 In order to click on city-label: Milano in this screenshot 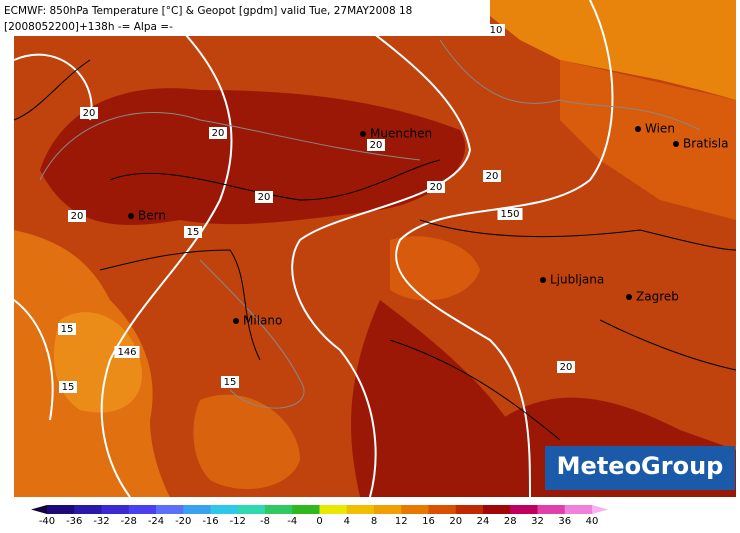, I will do `click(262, 321)`.